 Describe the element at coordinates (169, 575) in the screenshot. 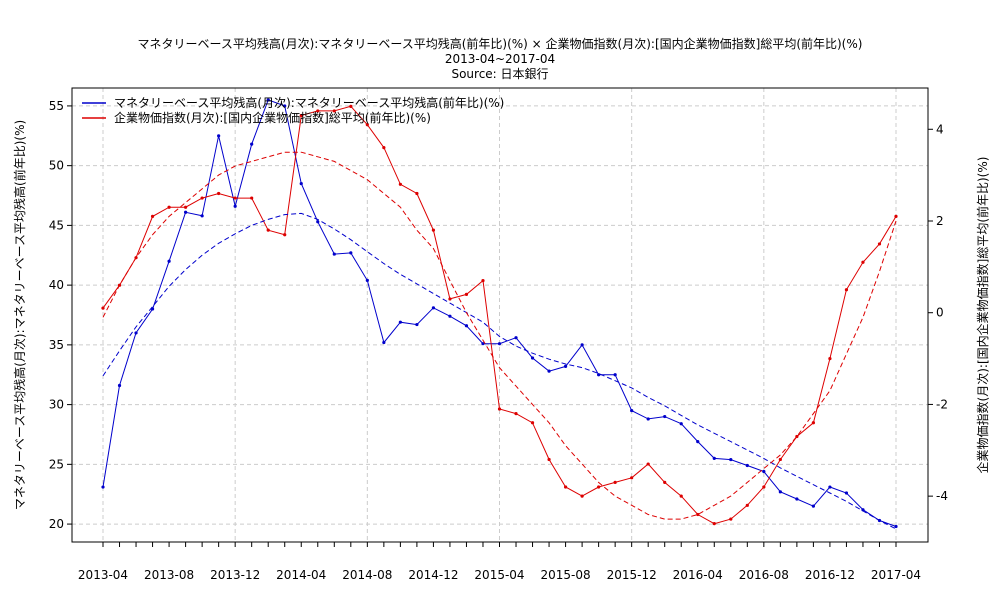

I see `x-tick-label: 2013-08` at that location.